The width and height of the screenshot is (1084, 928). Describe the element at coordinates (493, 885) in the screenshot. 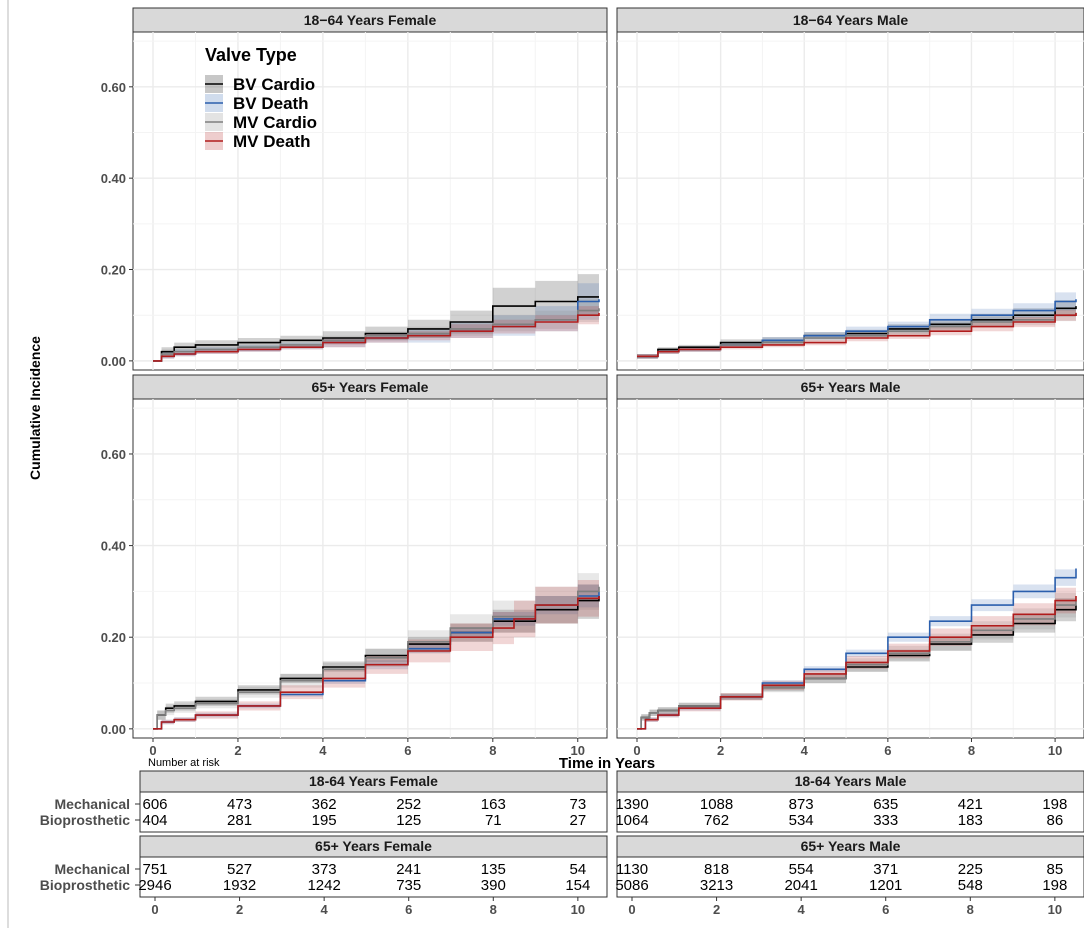

I see `risk-count: 390` at that location.